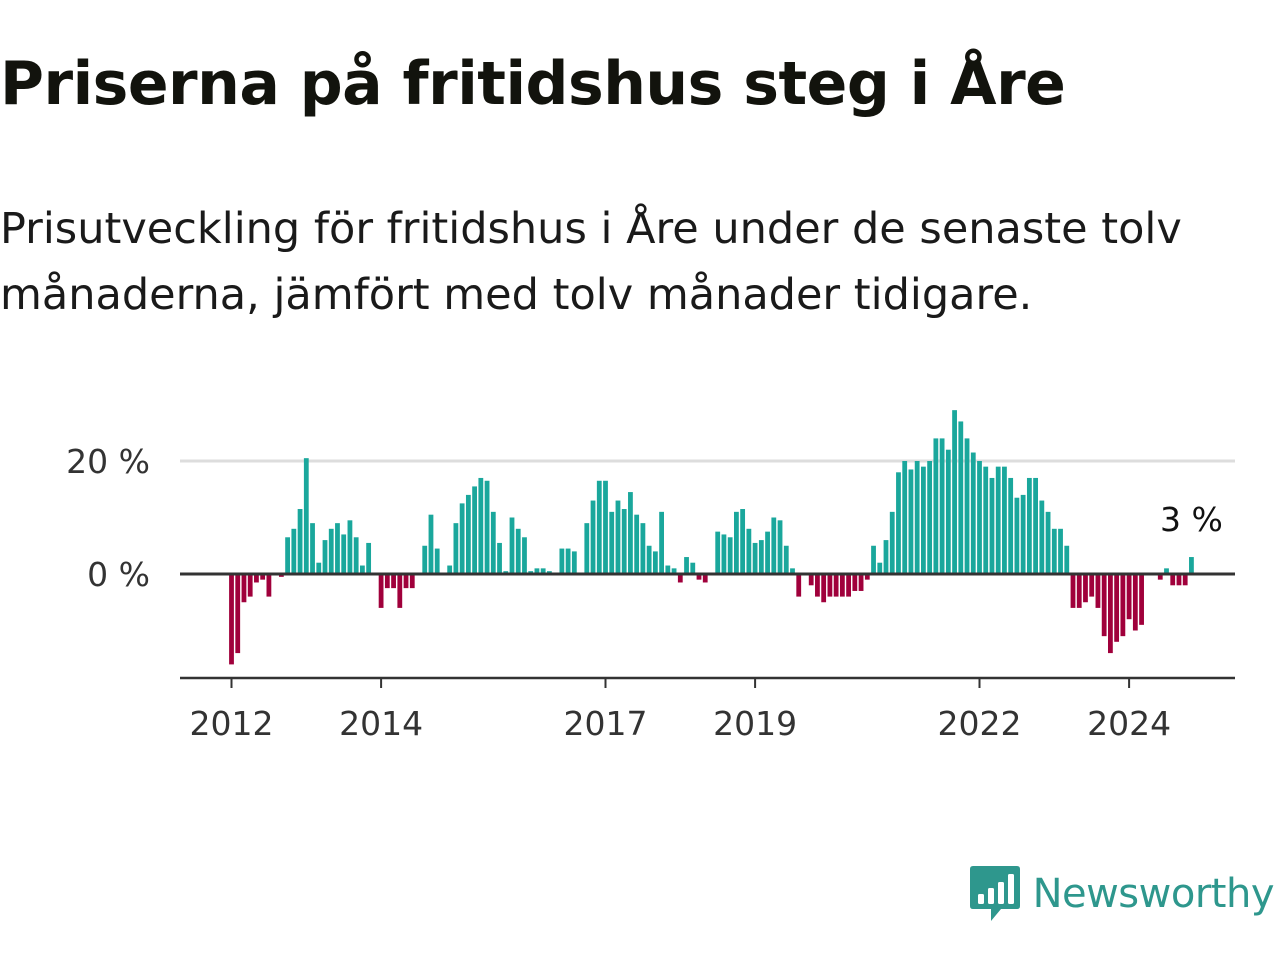 This screenshot has width=1280, height=960. I want to click on x-tick-label: 2017, so click(606, 723).